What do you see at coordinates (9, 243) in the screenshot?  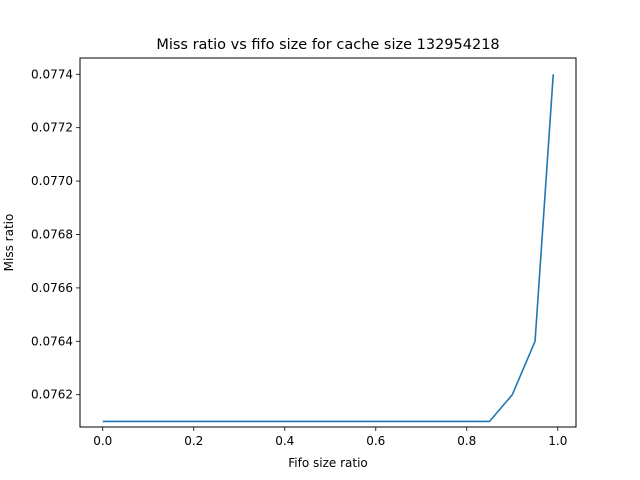 I see `y-axis-label: Miss ratio` at bounding box center [9, 243].